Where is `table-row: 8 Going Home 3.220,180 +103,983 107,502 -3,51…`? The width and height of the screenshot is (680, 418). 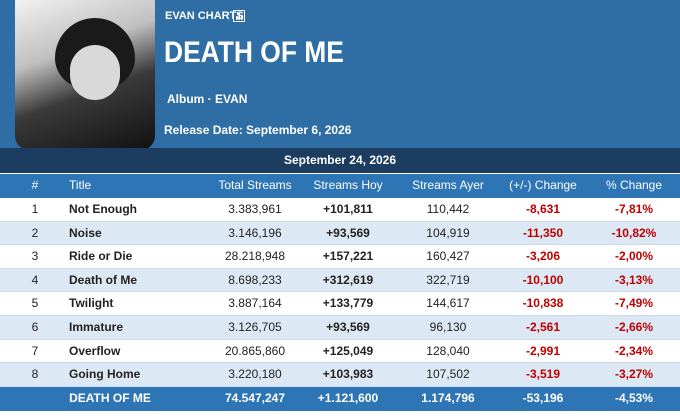
table-row: 8 Going Home 3.220,180 +103,983 107,502 -3,51… is located at coordinates (340, 375).